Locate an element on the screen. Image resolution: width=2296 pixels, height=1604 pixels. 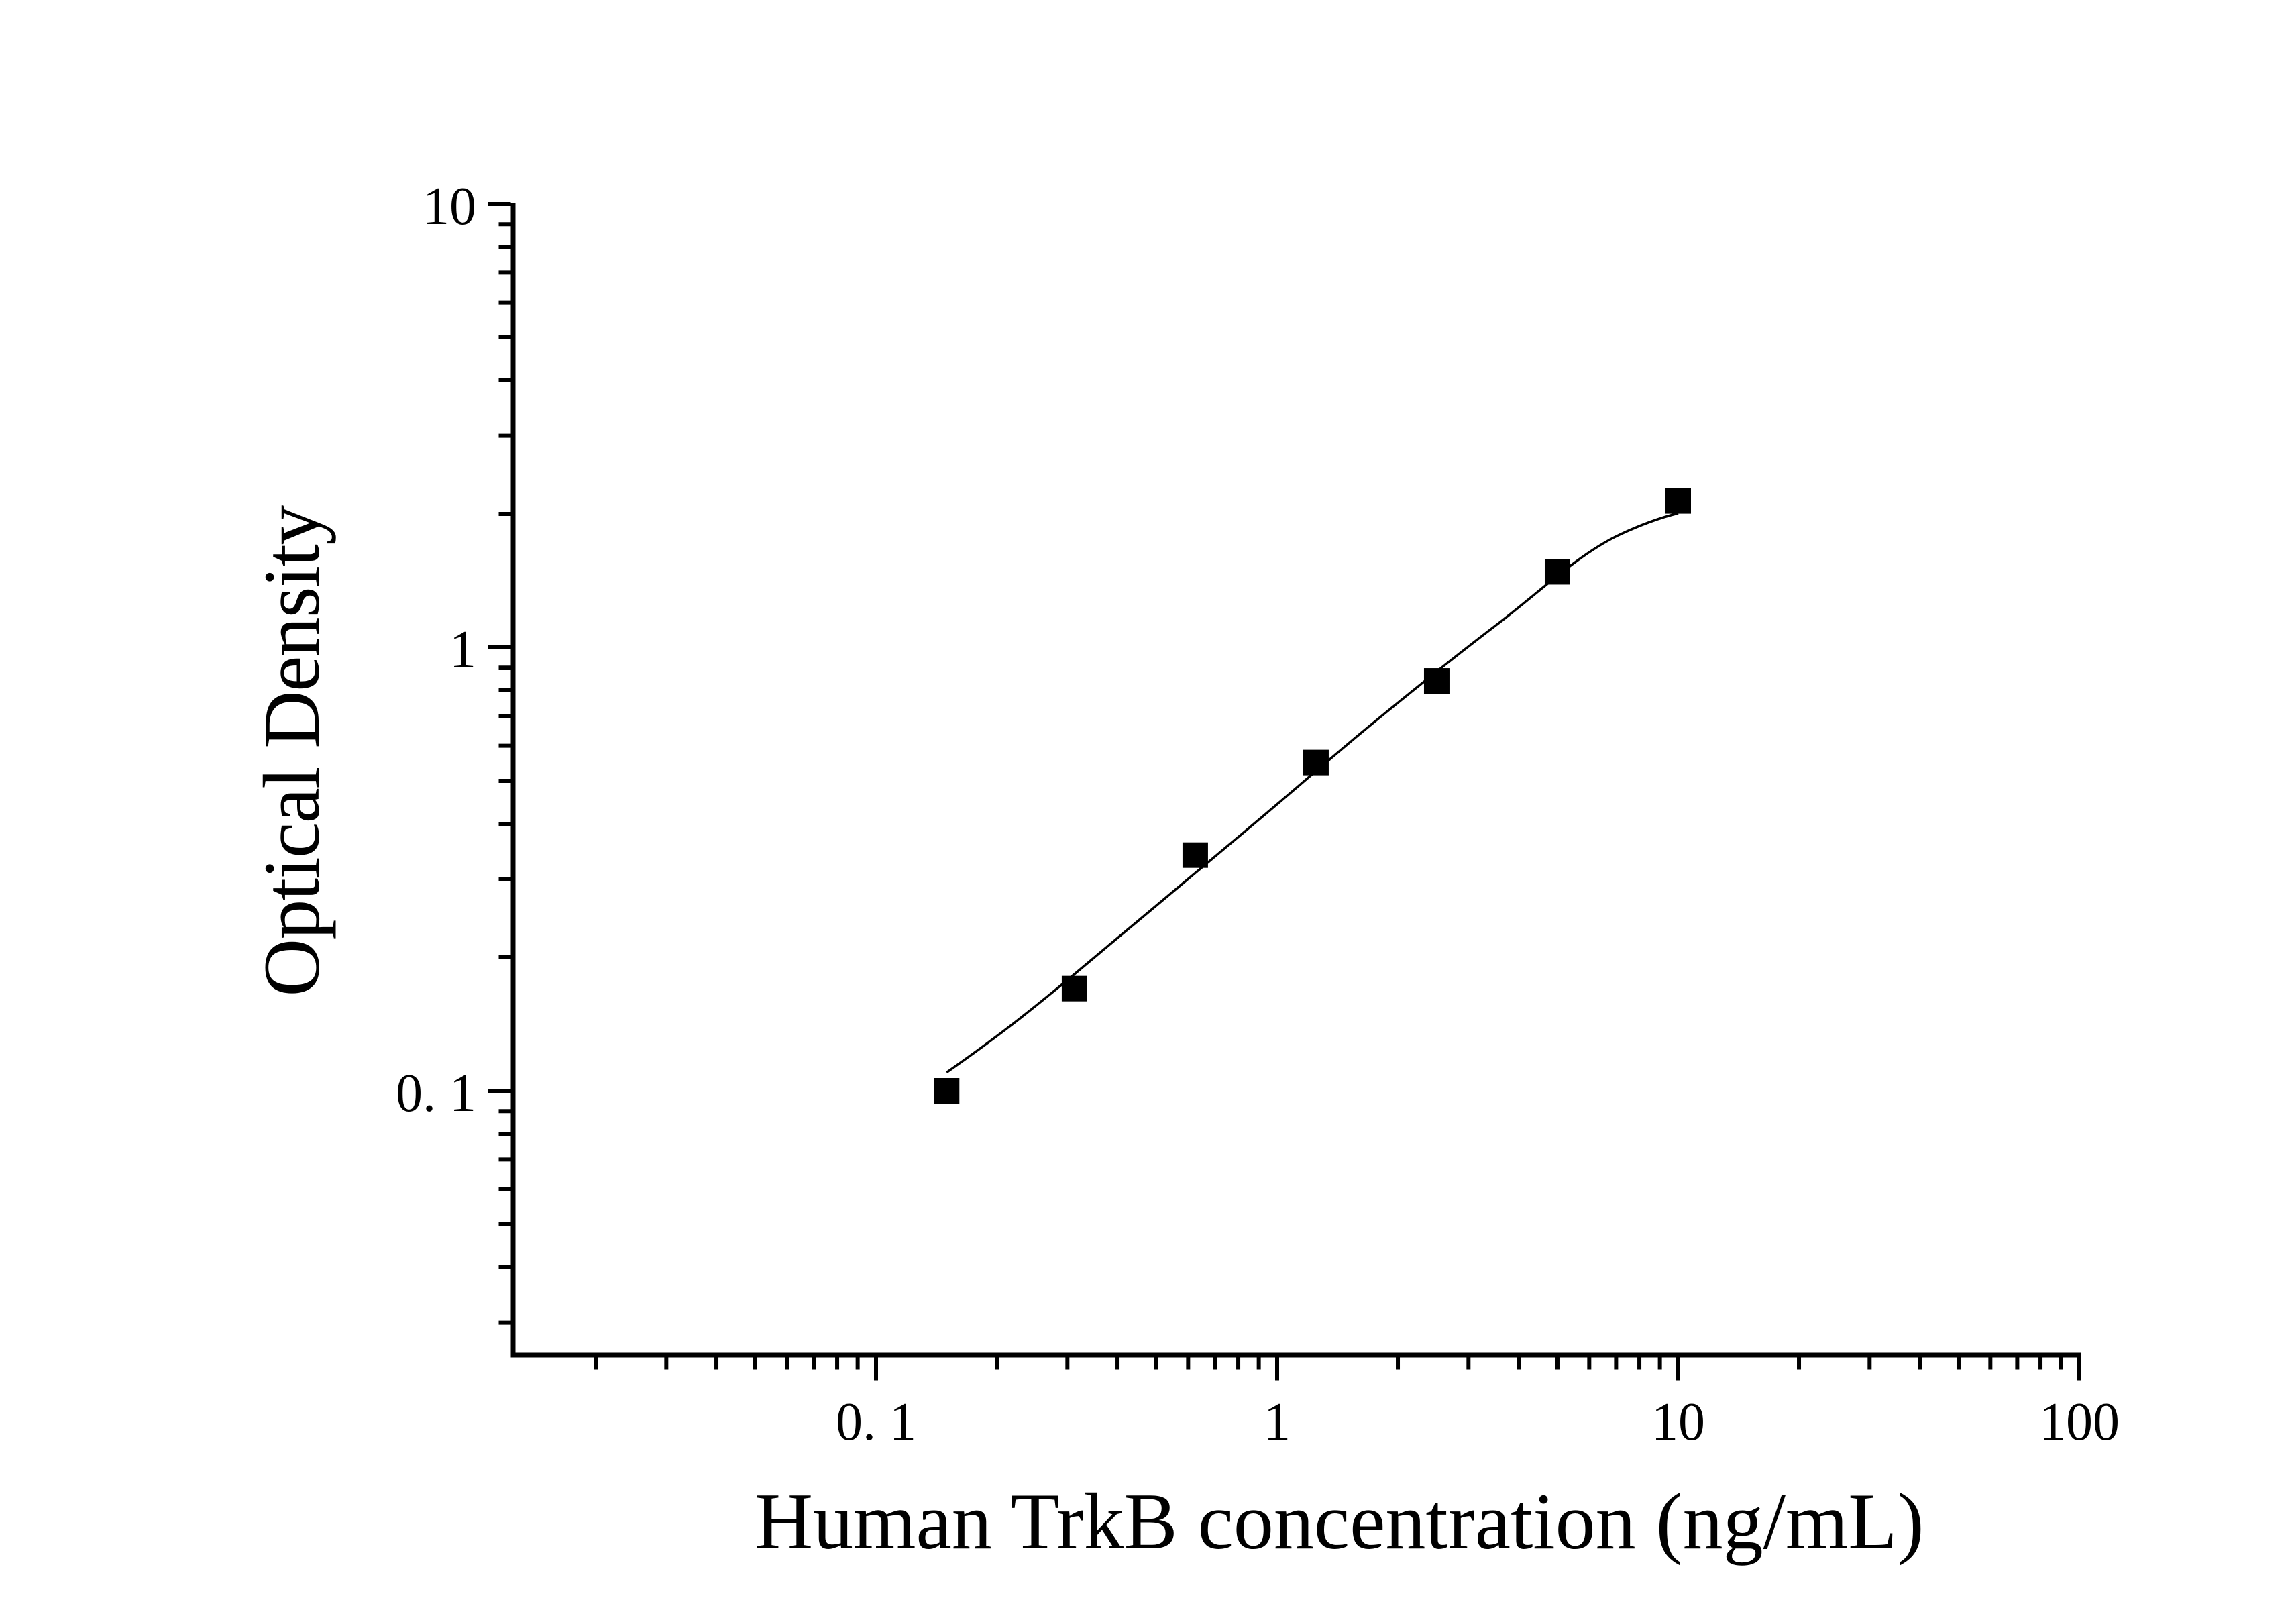
data-series is located at coordinates (1312, 796).